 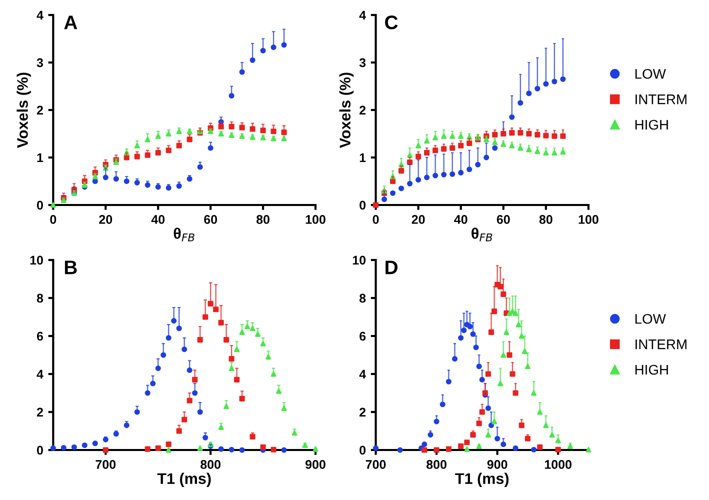 What do you see at coordinates (70, 267) in the screenshot?
I see `chart-title: B` at bounding box center [70, 267].